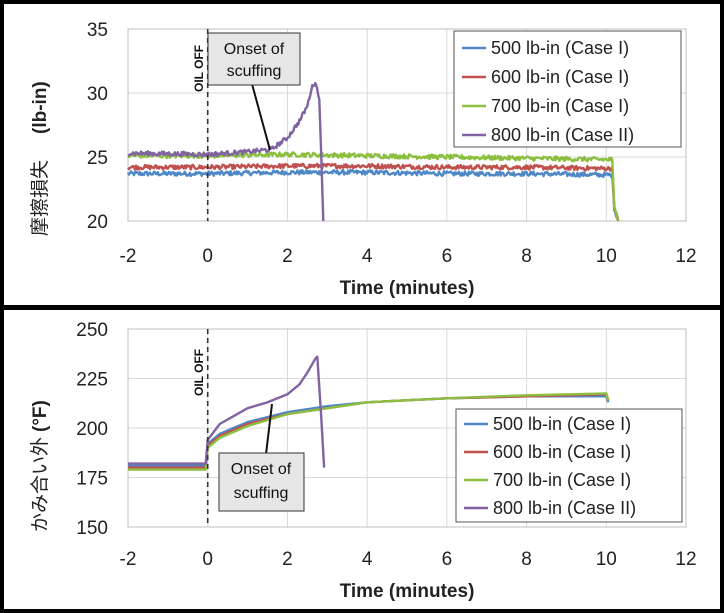 The height and width of the screenshot is (613, 724). I want to click on bottom-x-tick-label: 12, so click(685, 559).